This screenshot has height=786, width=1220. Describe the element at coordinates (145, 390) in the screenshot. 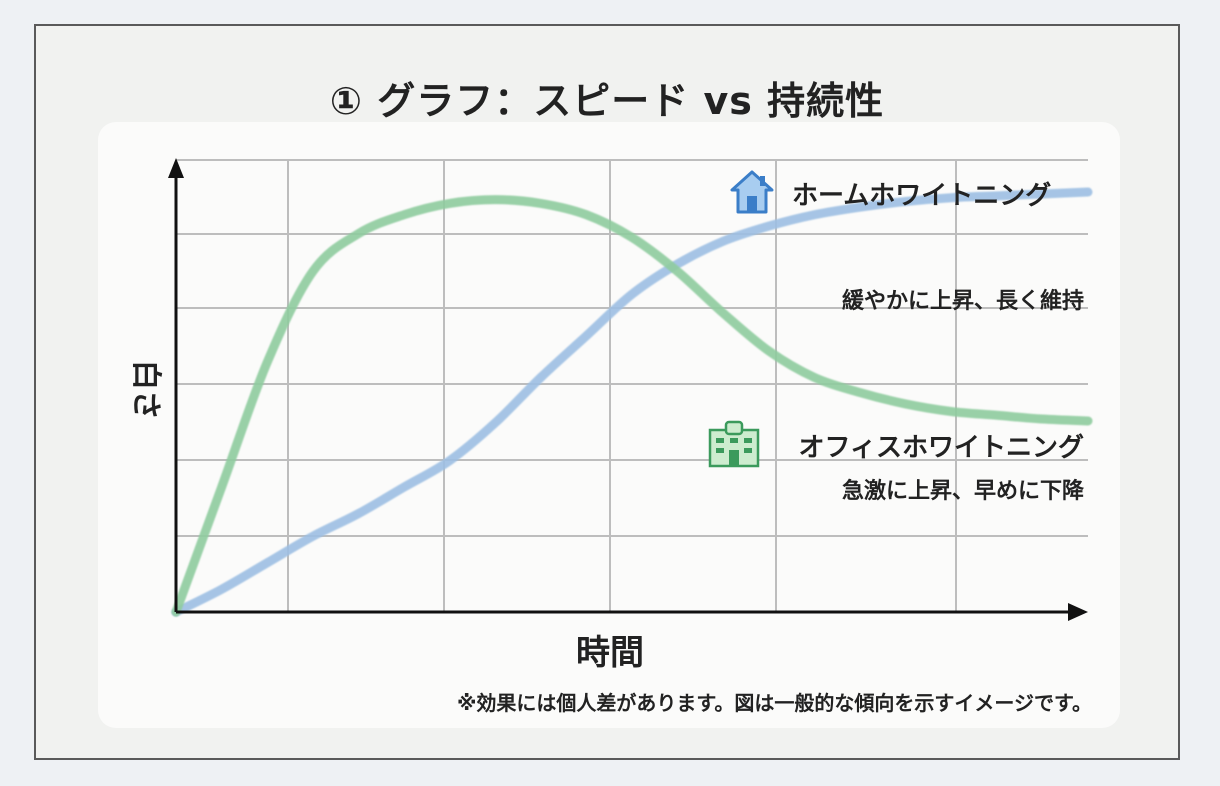

I see `y-axis-label: 白さ` at that location.